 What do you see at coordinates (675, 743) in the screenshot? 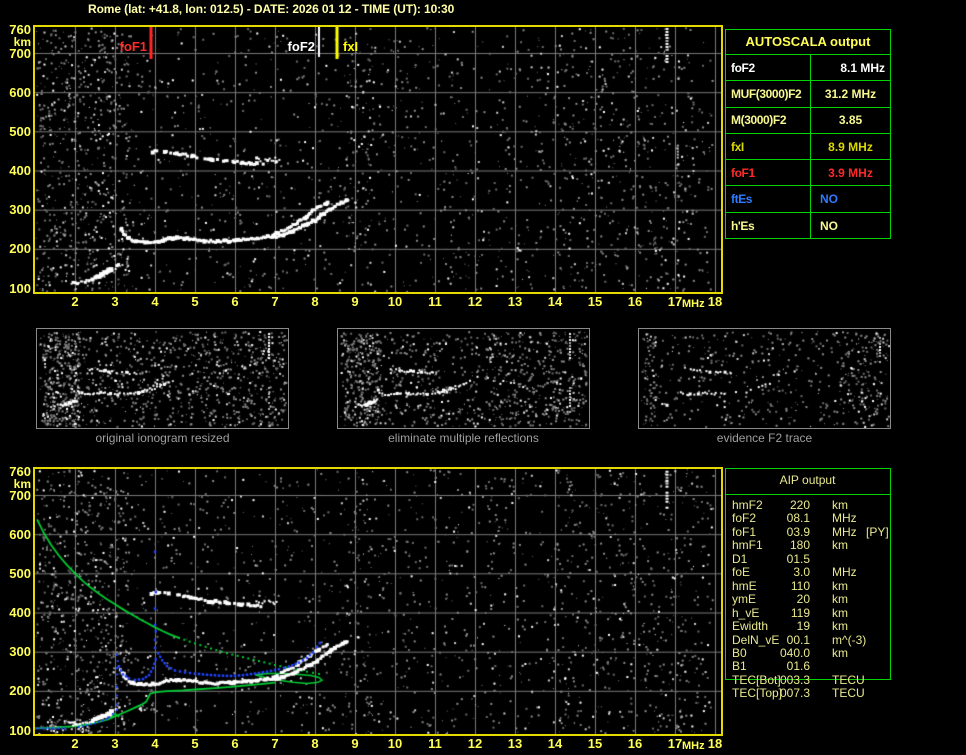
I see `bottom-x-tick: 17` at bounding box center [675, 743].